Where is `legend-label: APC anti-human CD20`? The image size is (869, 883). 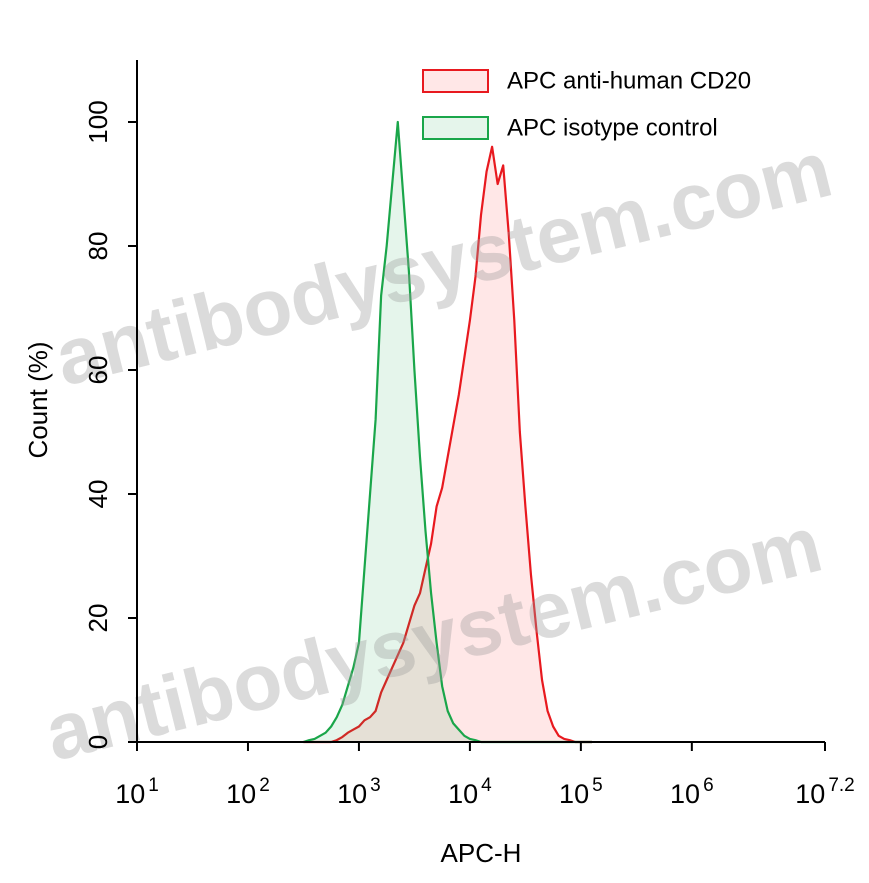 legend-label: APC anti-human CD20 is located at coordinates (629, 80).